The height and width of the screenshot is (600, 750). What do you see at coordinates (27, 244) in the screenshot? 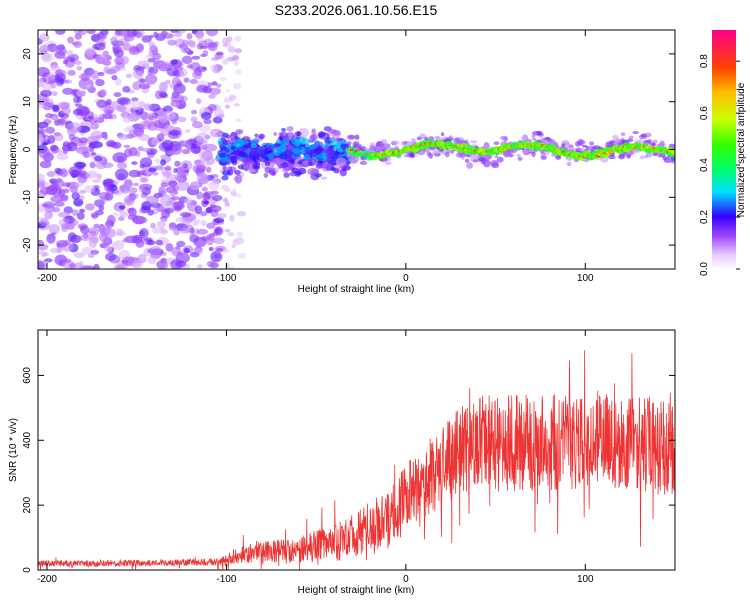
I see `y-tick-label: -20` at bounding box center [27, 244].